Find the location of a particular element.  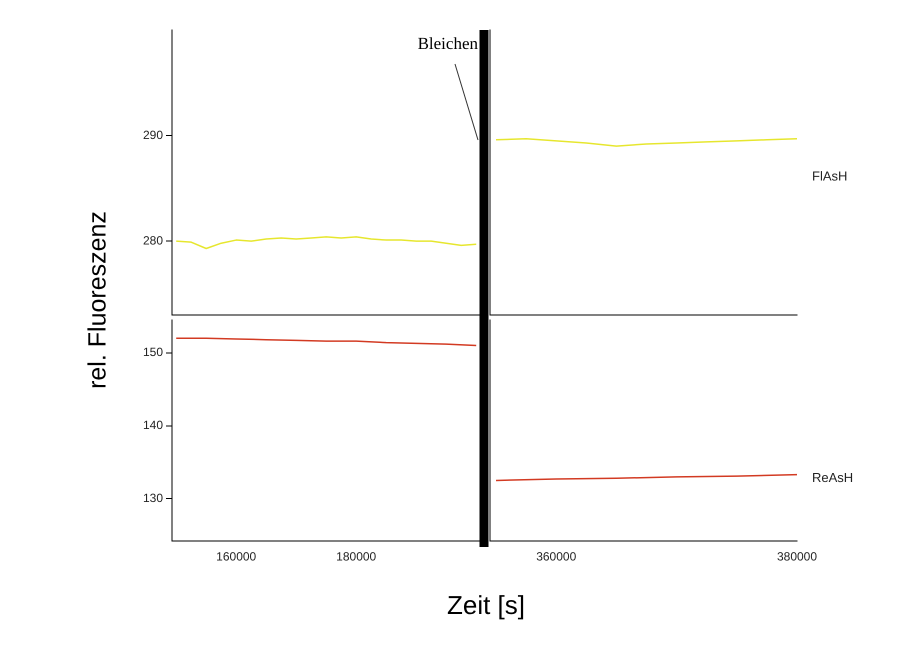

x-axis-title: Zeit [s] is located at coordinates (486, 605).